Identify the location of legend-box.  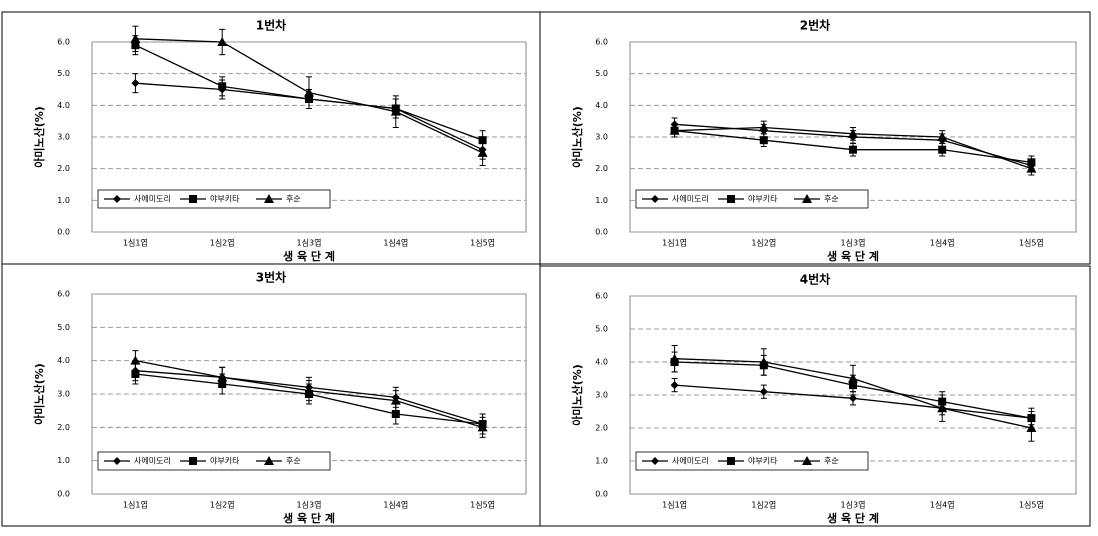
(214, 199).